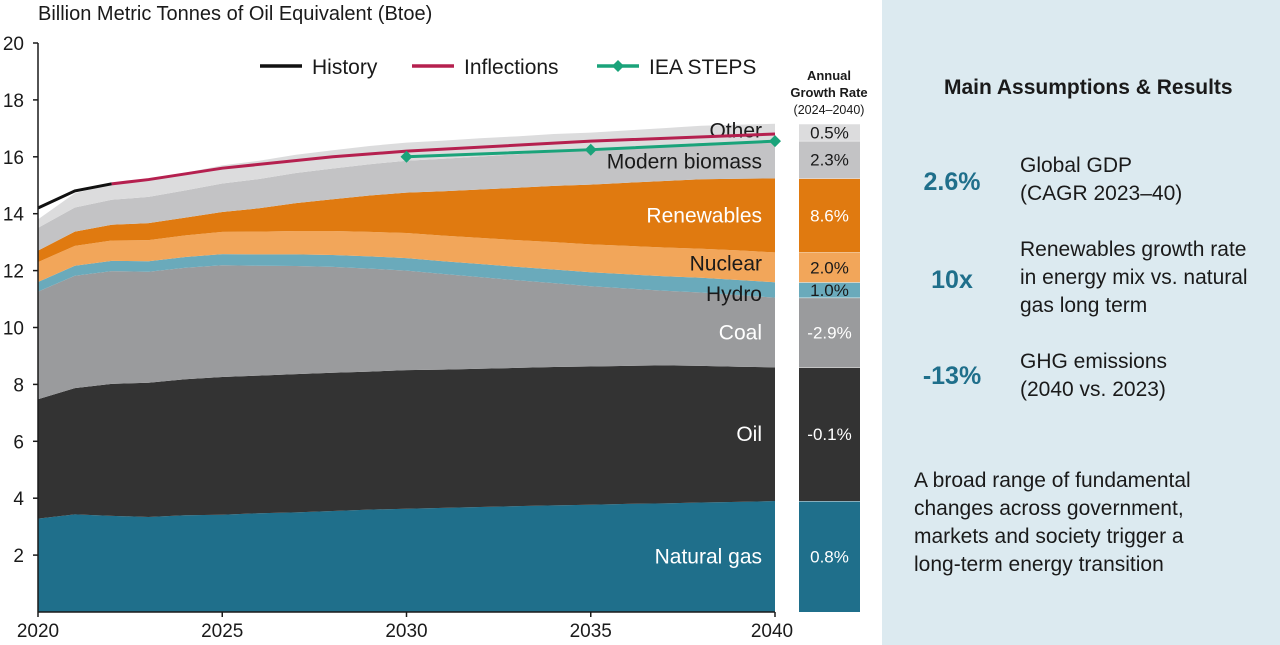 This screenshot has width=1280, height=645. What do you see at coordinates (829, 110) in the screenshot?
I see `growth-header-line: (2024–2040)` at bounding box center [829, 110].